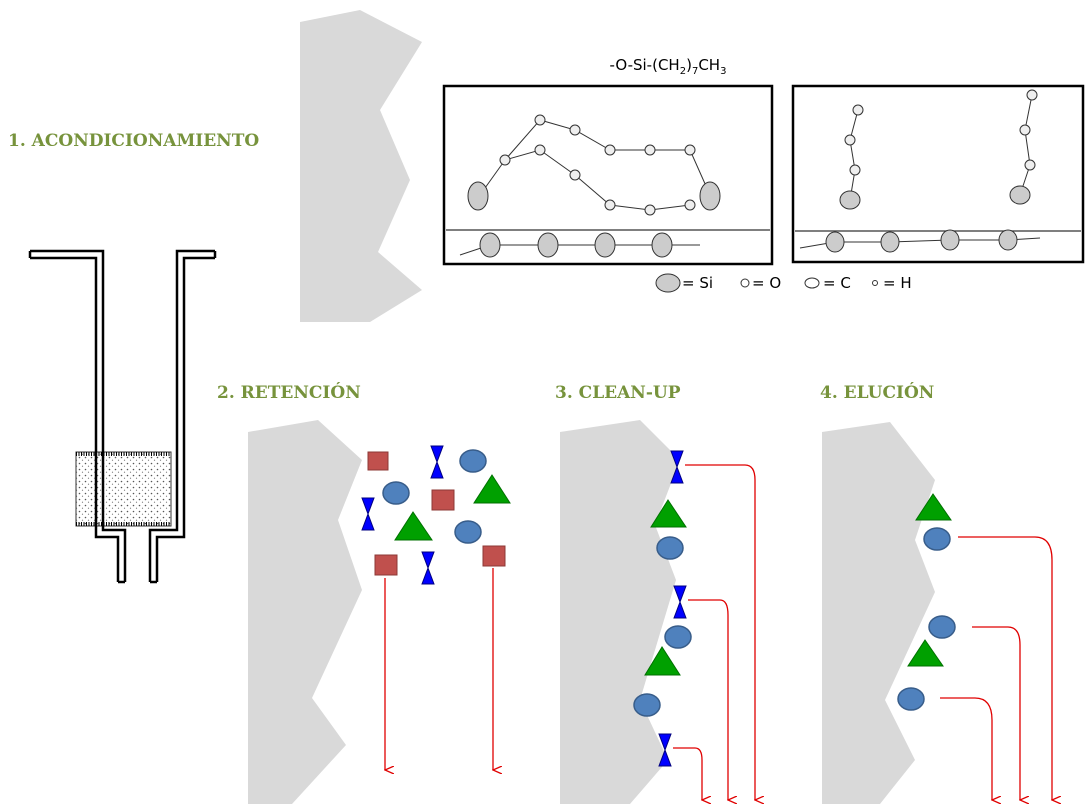 The height and width of the screenshot is (804, 1086). I want to click on label: 3, so click(723, 71).